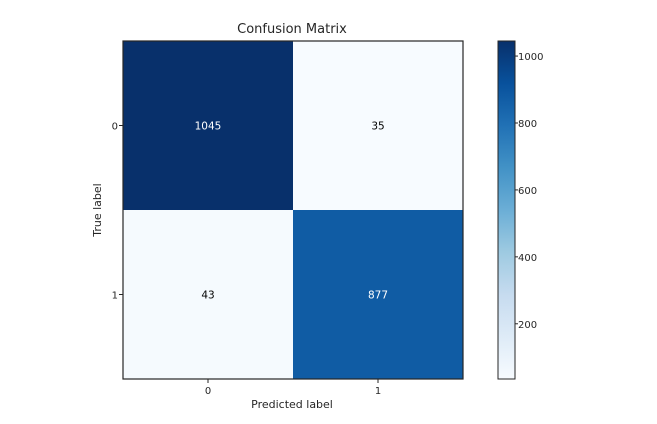 The image size is (657, 424). I want to click on cell-value-label: 43, so click(207, 296).